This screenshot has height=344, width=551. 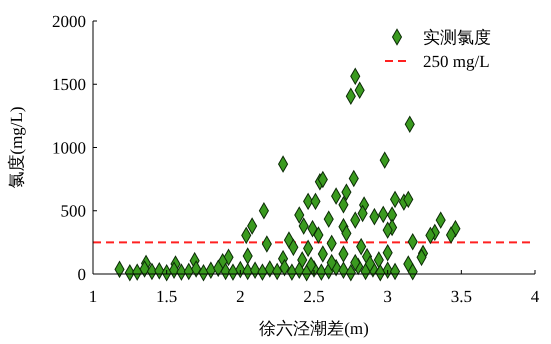 What do you see at coordinates (314, 296) in the screenshot?
I see `x-tick-label: 2.5` at bounding box center [314, 296].